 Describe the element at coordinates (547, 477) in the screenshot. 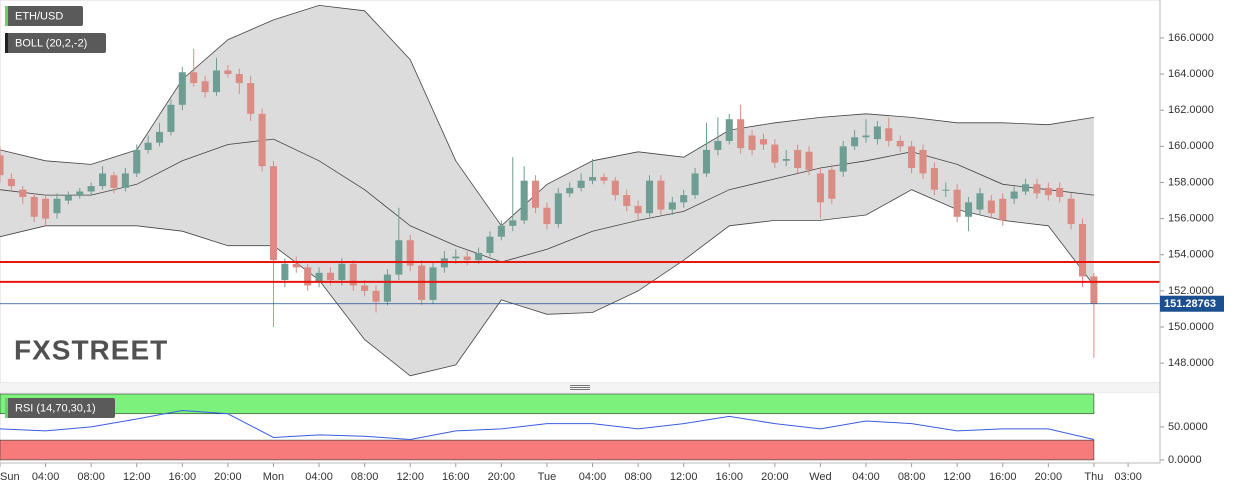

I see `x-tick-label: Tue` at that location.